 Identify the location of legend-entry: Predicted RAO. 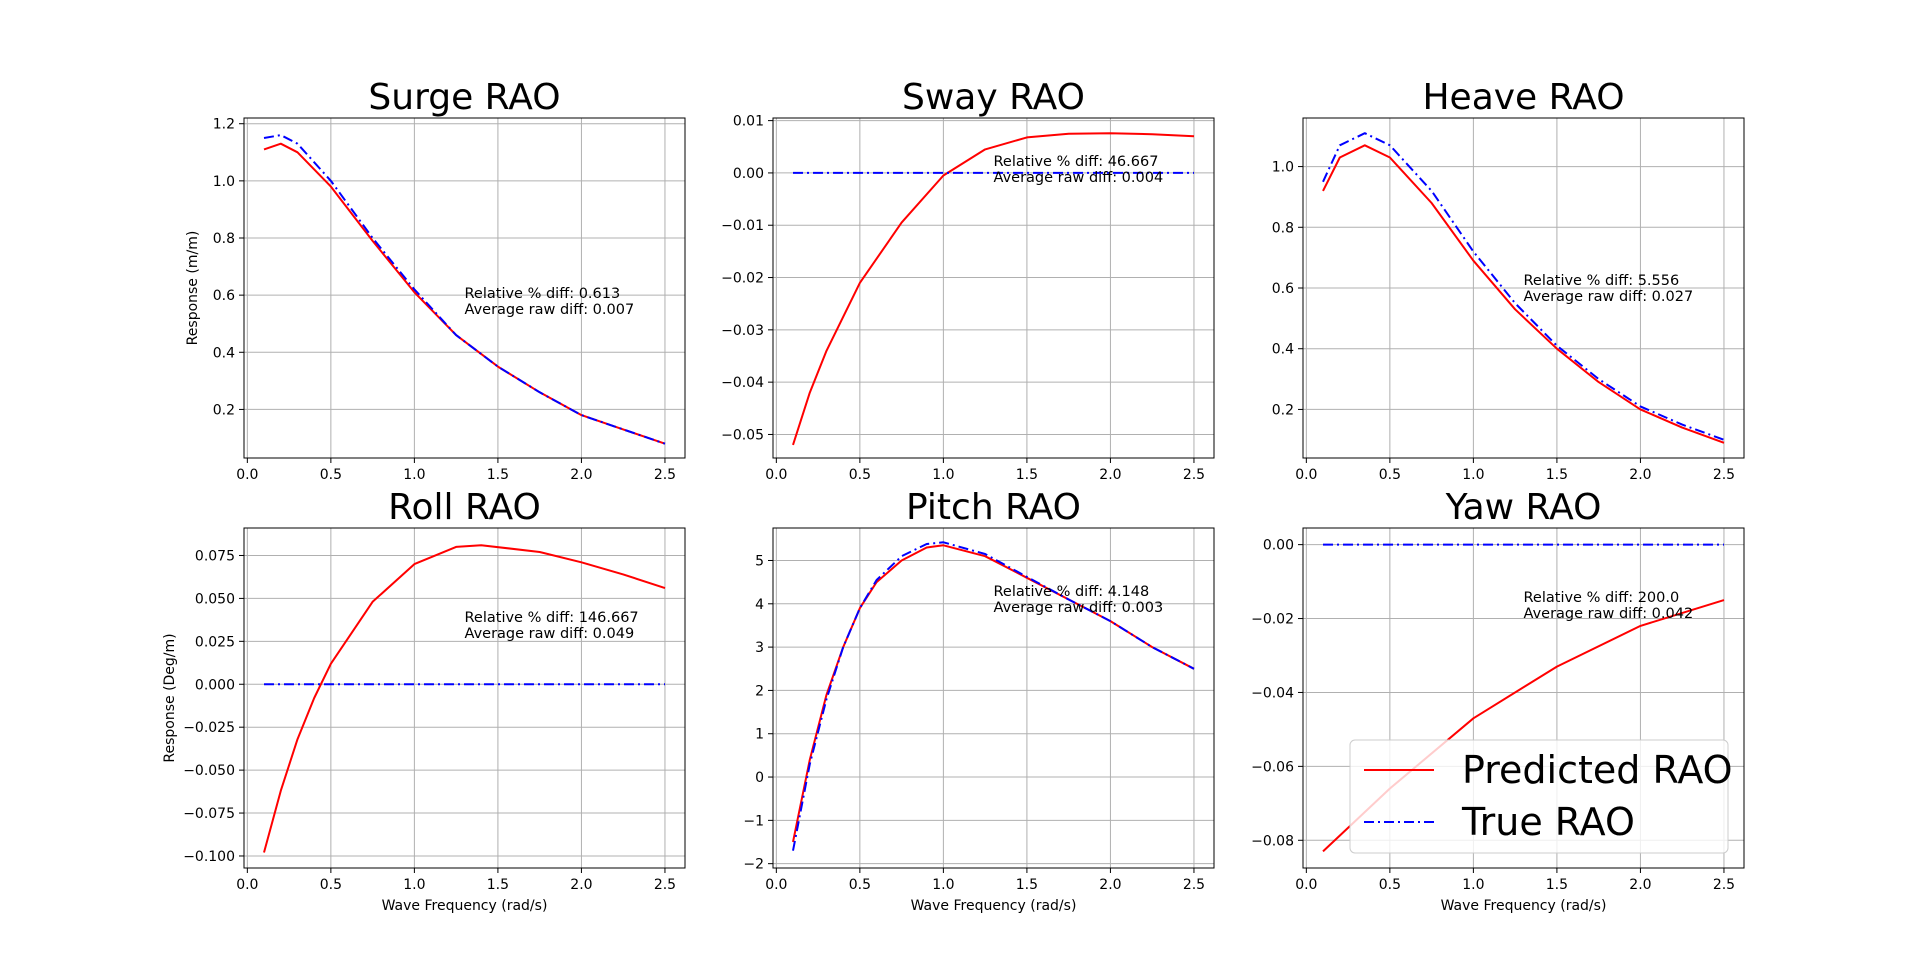
(1597, 770).